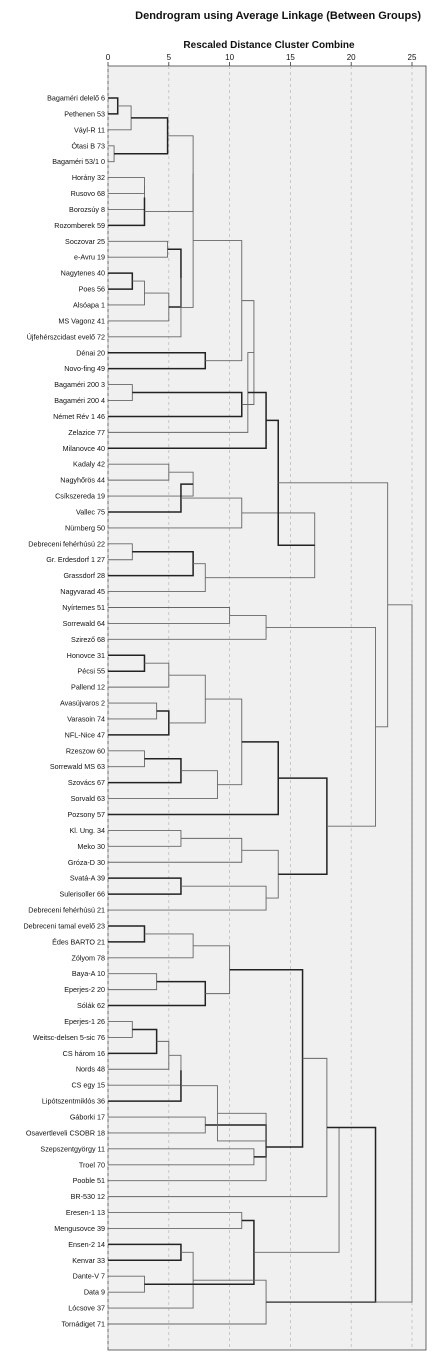 This screenshot has width=433, height=1366. Describe the element at coordinates (84, 575) in the screenshot. I see `leaf-label: Grassdorf 28` at that location.